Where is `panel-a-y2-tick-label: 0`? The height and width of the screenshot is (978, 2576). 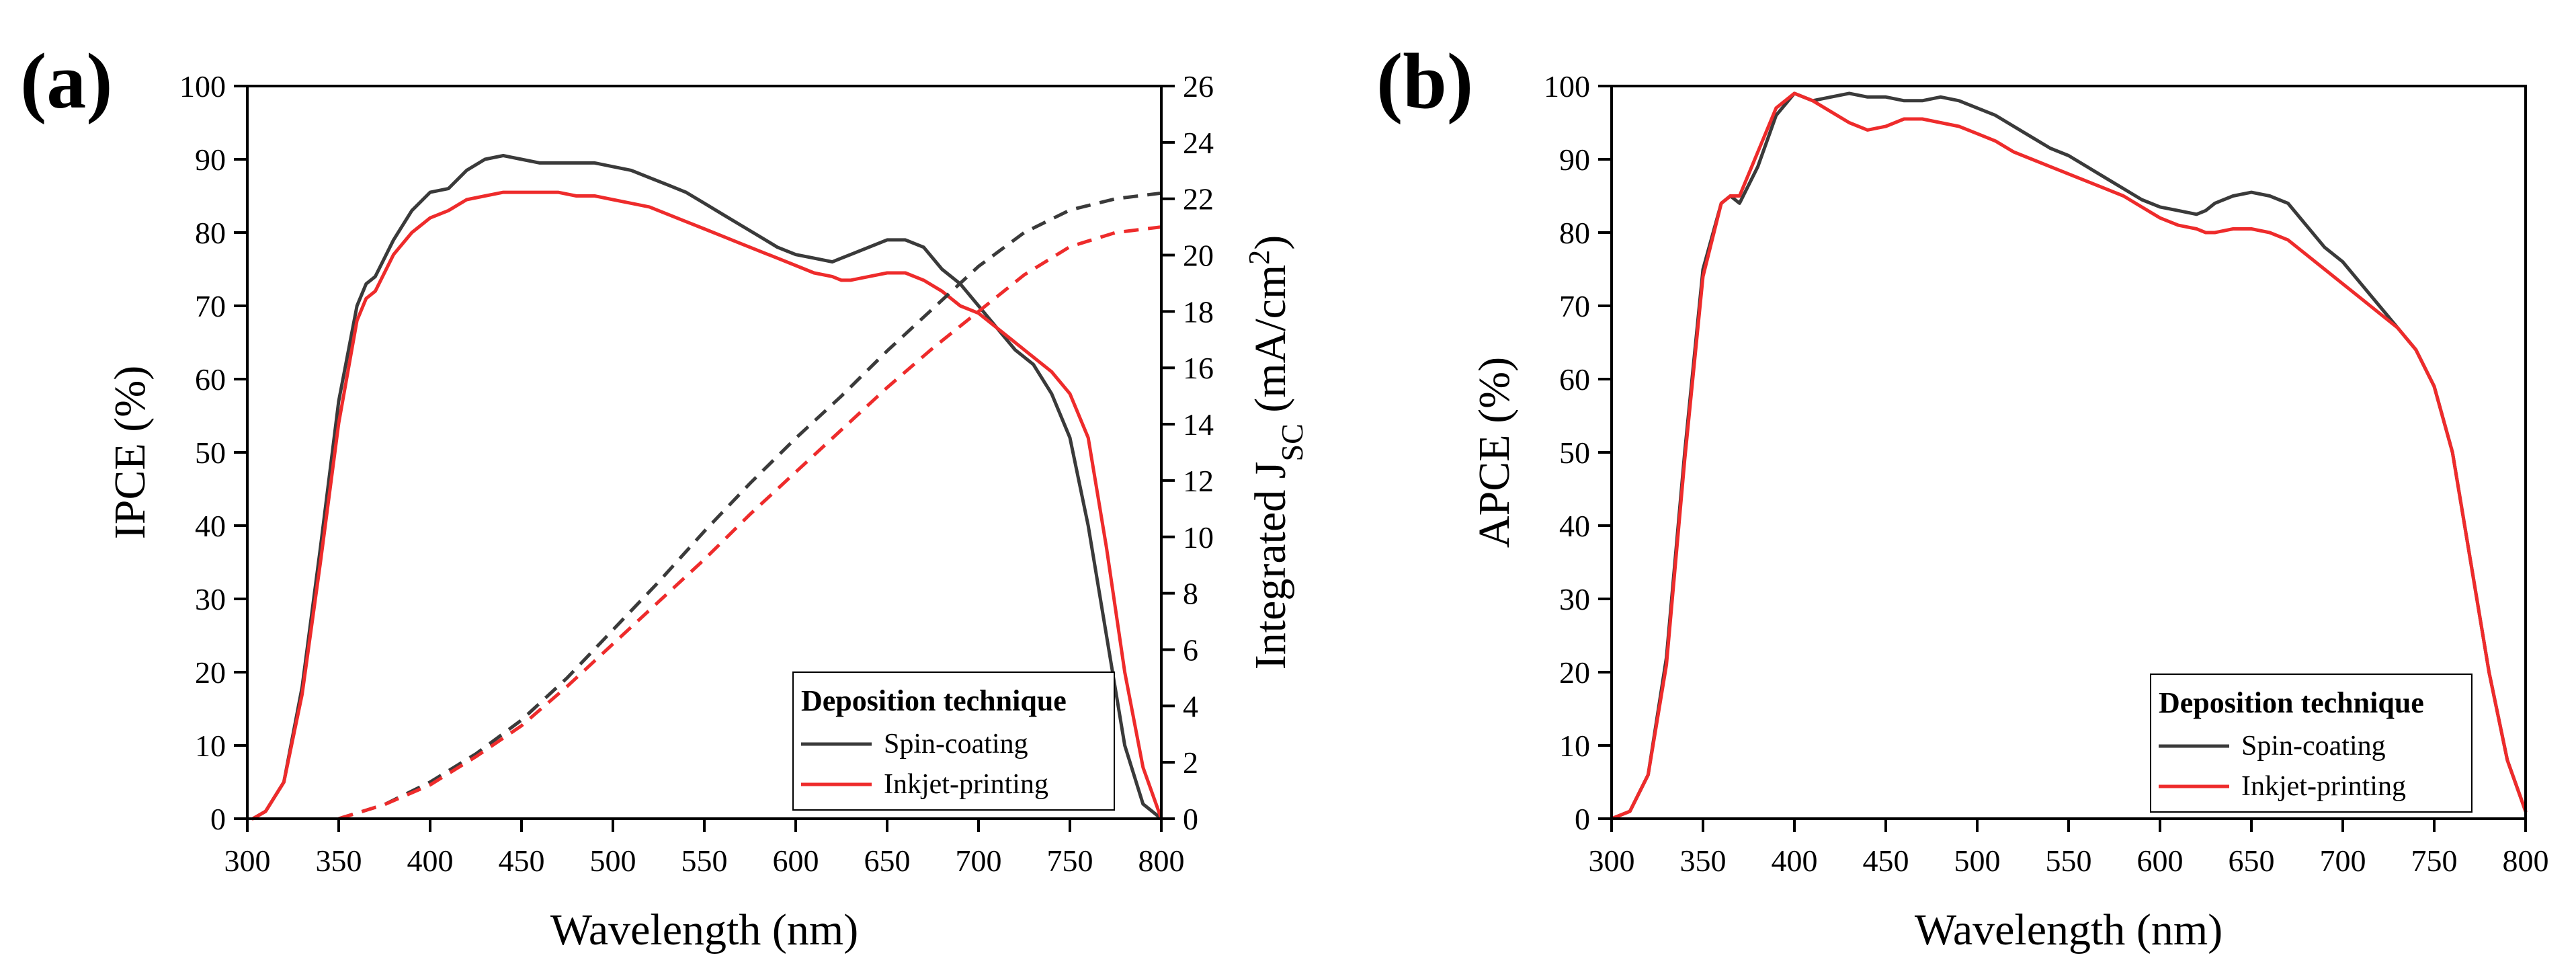 panel-a-y2-tick-label: 0 is located at coordinates (1190, 819).